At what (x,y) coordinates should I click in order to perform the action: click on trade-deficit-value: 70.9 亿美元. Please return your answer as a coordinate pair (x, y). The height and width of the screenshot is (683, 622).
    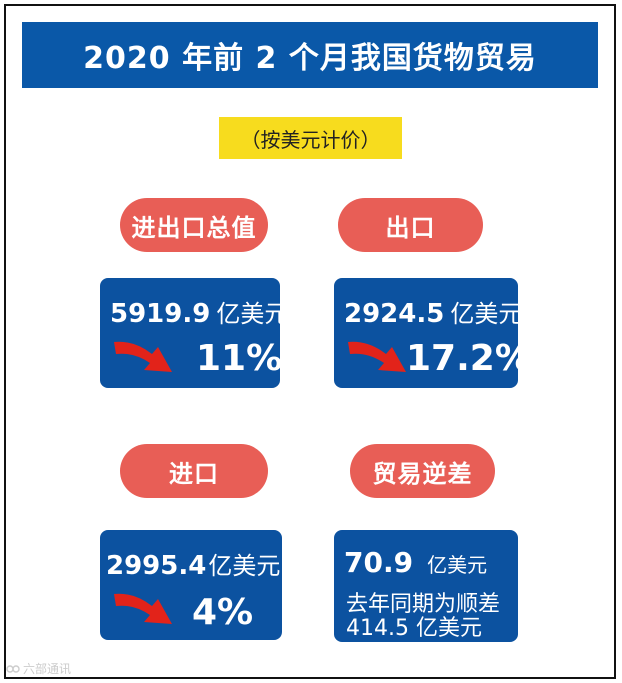
    Looking at the image, I should click on (416, 562).